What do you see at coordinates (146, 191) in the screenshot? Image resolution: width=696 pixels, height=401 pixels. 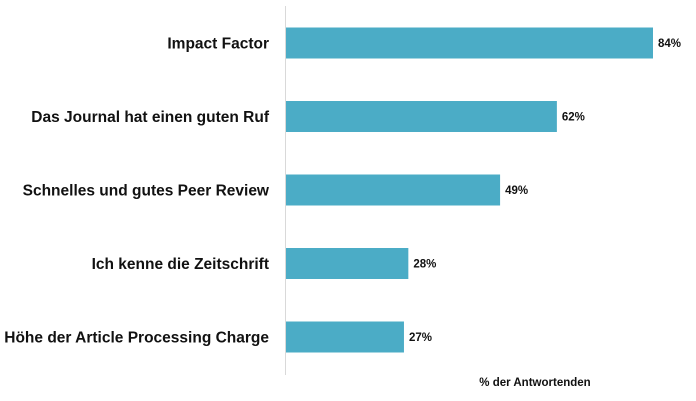 I see `category-label-2: Schnelles und gutes Peer Review` at bounding box center [146, 191].